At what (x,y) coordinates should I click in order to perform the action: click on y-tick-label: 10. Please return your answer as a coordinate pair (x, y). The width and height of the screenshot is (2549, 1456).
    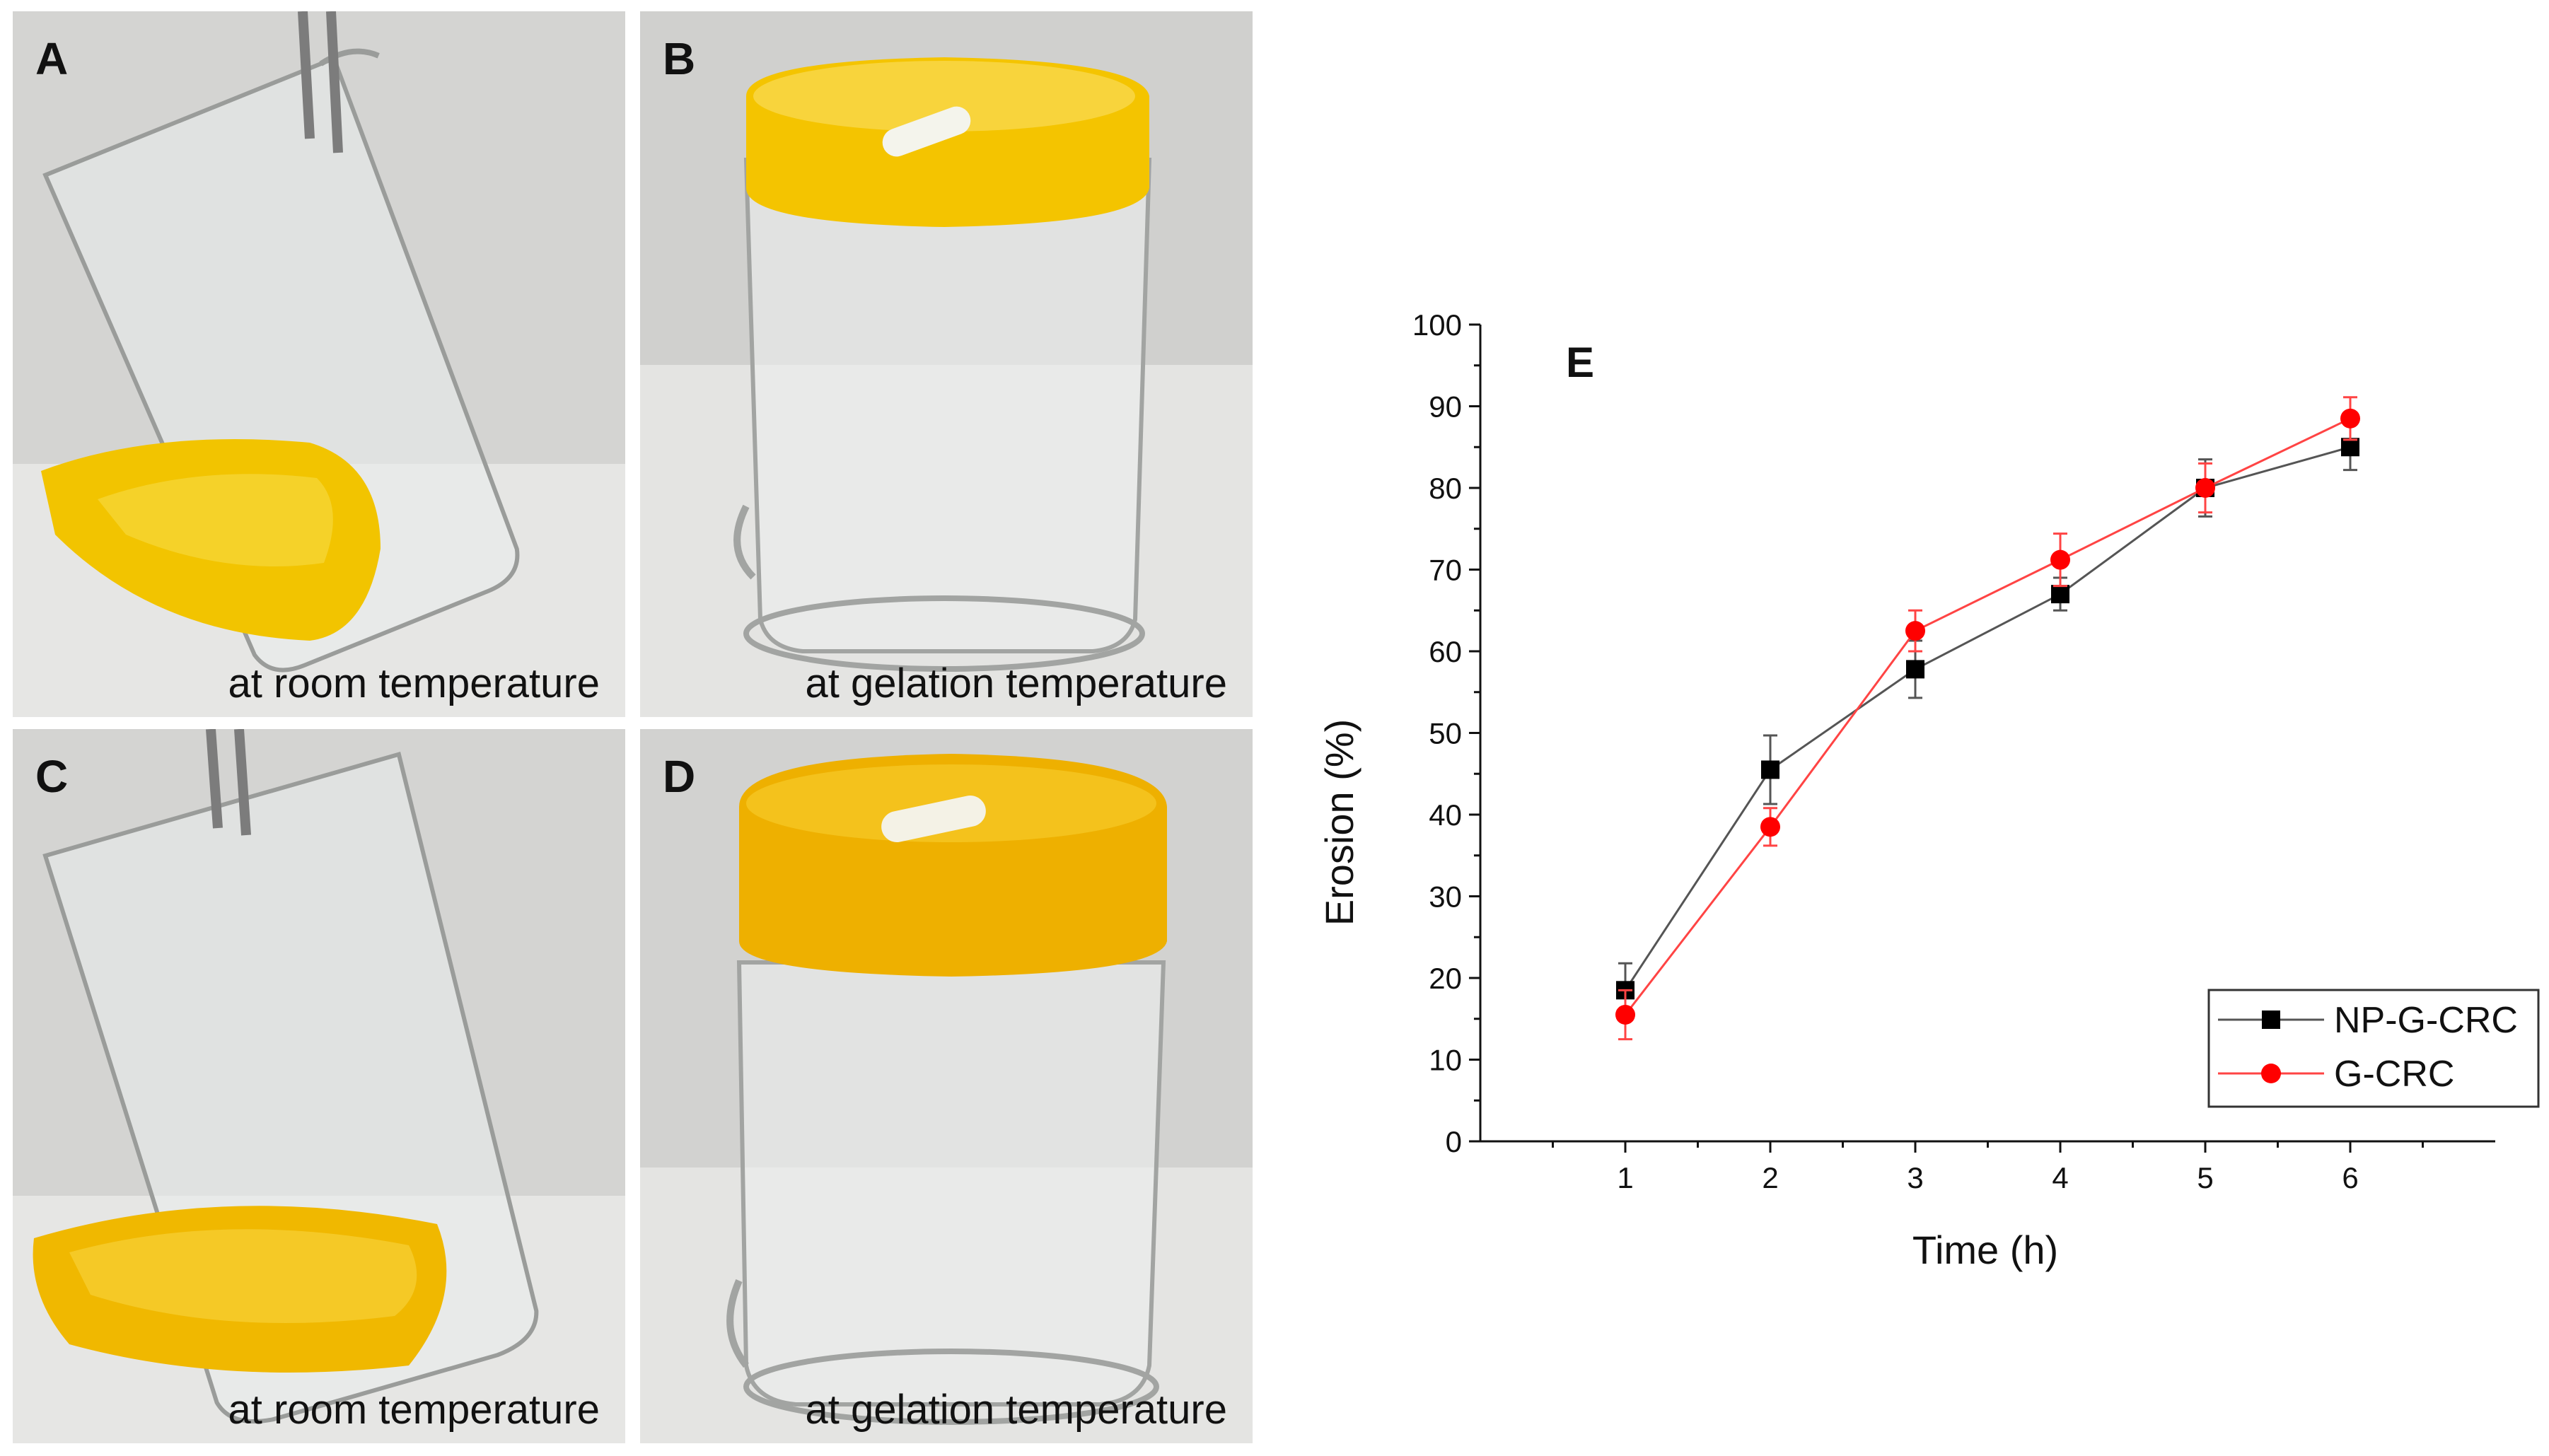
    Looking at the image, I should click on (1445, 1060).